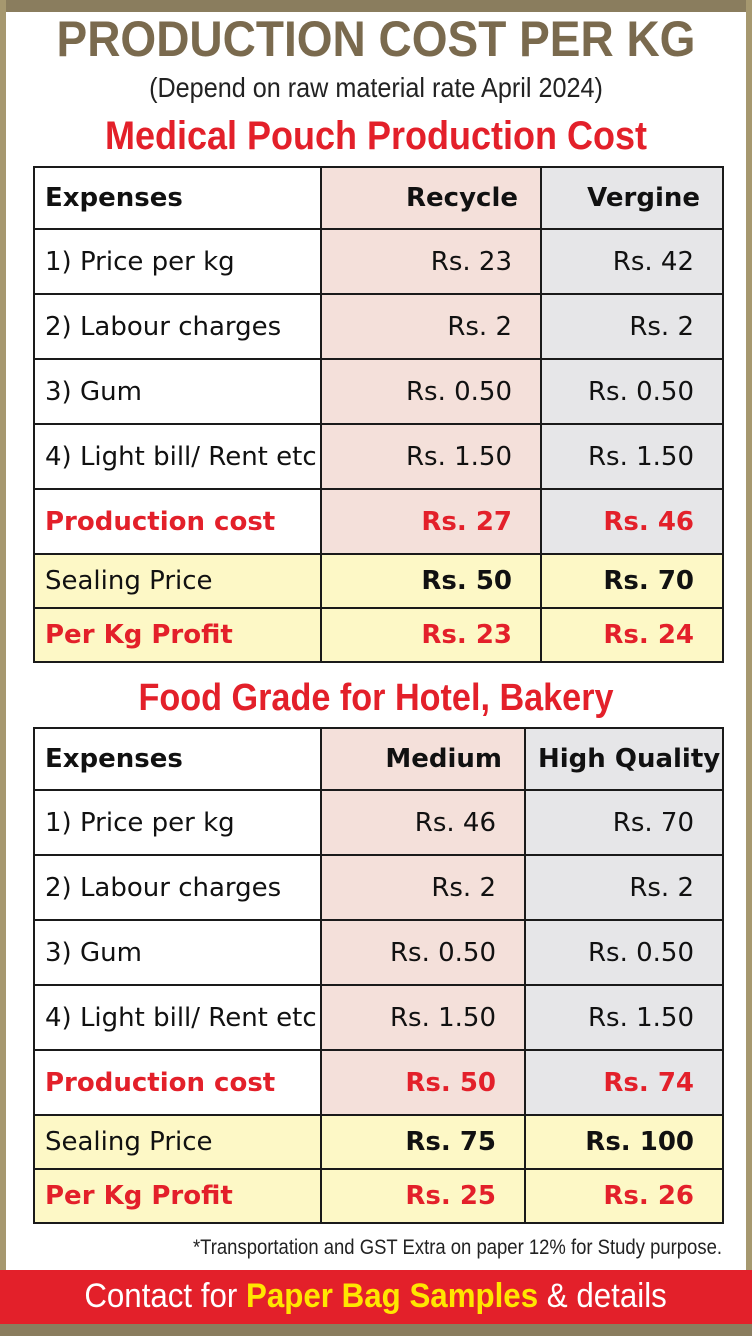  Describe the element at coordinates (632, 456) in the screenshot. I see `row-value-vergine: Rs. 1.50` at that location.